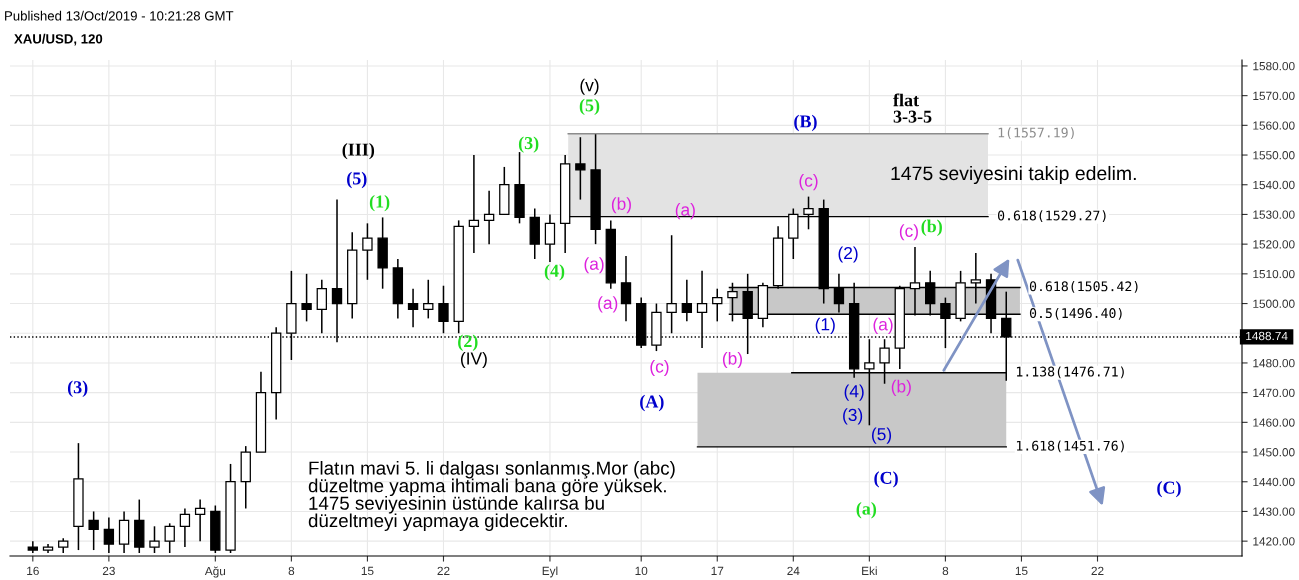  What do you see at coordinates (1075, 313) in the screenshot?
I see `ref-line-label: 0.5(1496.40)` at bounding box center [1075, 313].